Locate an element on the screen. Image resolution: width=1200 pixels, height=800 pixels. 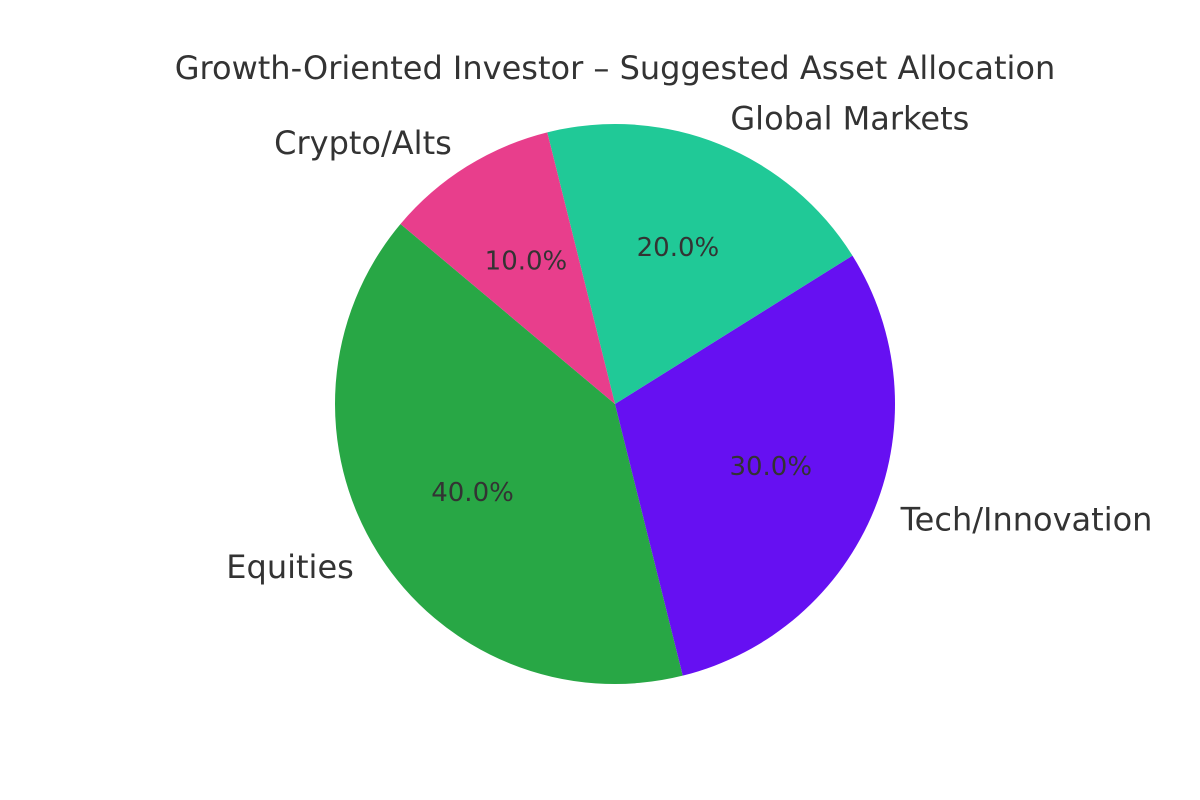
percentage-label-equities: 40.0% is located at coordinates (472, 493).